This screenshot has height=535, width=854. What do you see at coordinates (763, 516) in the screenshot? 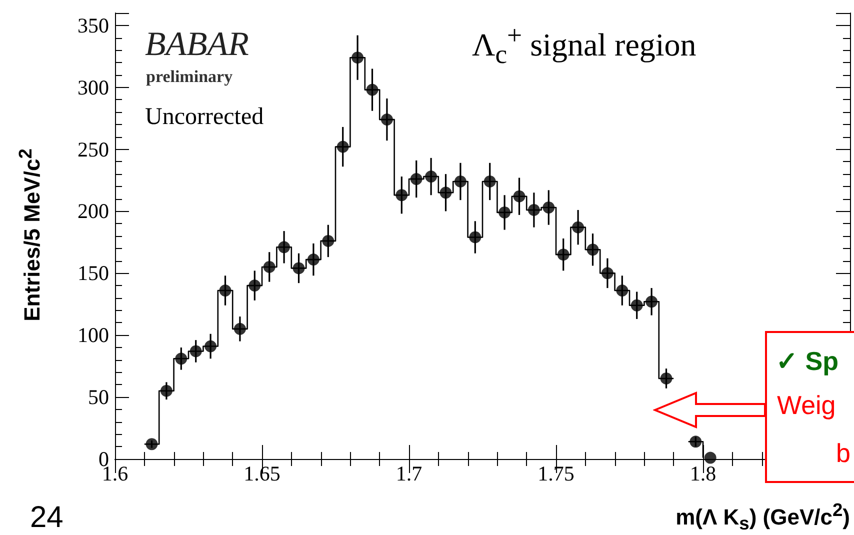
I see `x-axis-title: m(Λ K$_{s}$) (GeV/c$^{2}$)` at bounding box center [763, 516].